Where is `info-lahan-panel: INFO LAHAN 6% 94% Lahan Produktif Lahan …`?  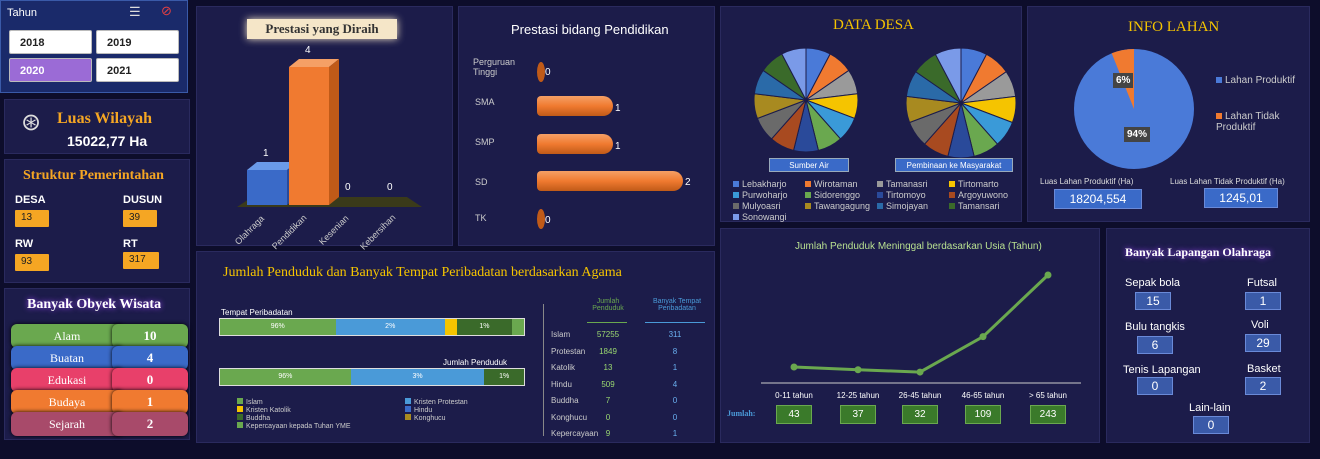
info-lahan-panel: INFO LAHAN 6% 94% Lahan Produktif Lahan … is located at coordinates (1168, 114).